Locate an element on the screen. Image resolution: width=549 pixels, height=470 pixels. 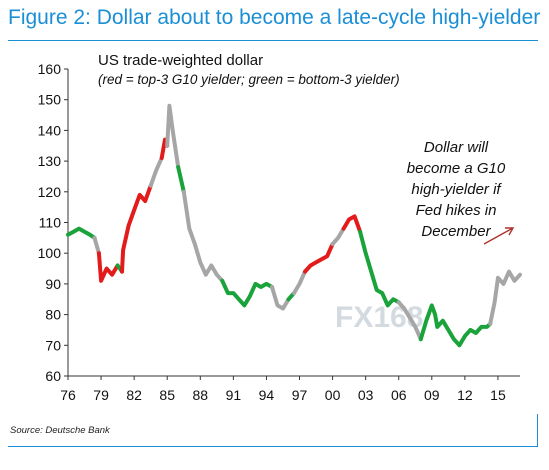
x-tick-label: 91 is located at coordinates (234, 395).